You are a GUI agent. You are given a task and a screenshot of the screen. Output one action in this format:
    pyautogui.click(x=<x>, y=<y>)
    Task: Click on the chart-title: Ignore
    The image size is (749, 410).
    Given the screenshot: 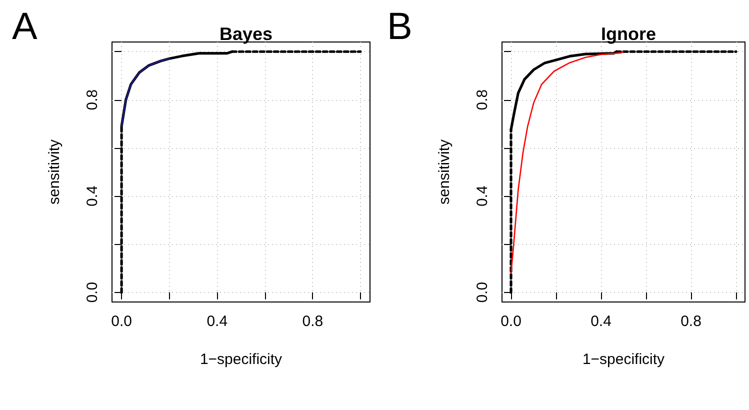 What is the action you would take?
    pyautogui.click(x=628, y=34)
    